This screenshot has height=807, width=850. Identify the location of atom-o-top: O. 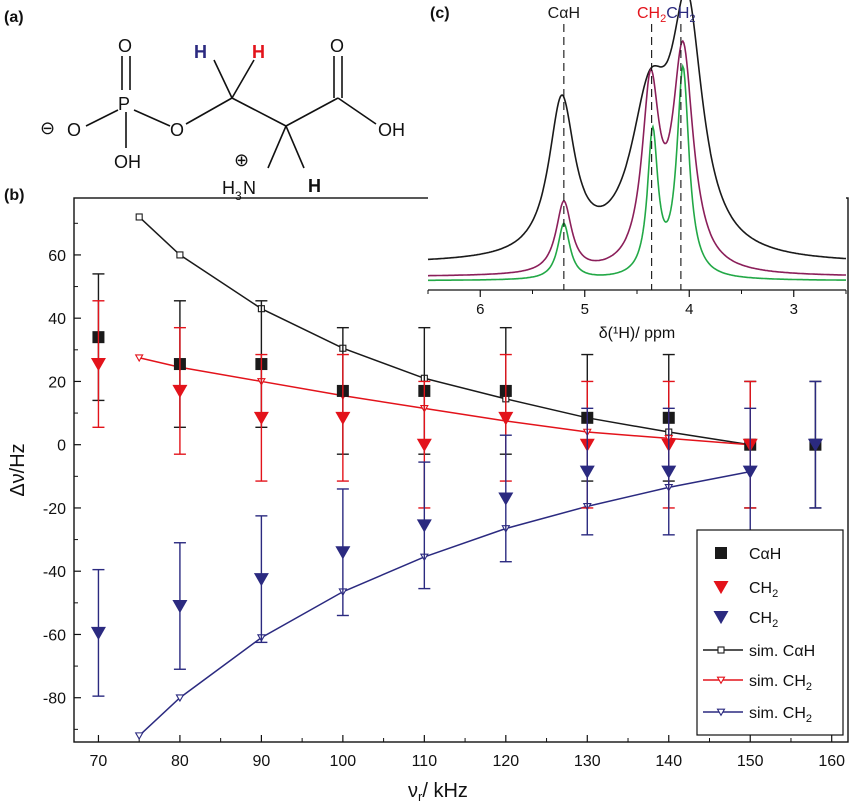
(125, 46).